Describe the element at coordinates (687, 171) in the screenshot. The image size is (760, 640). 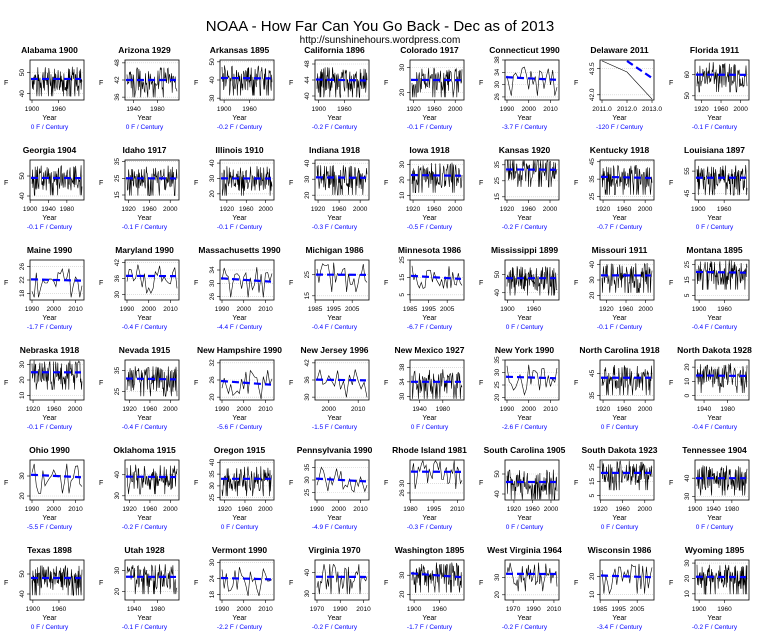
I see `svg-text: 55` at that location.